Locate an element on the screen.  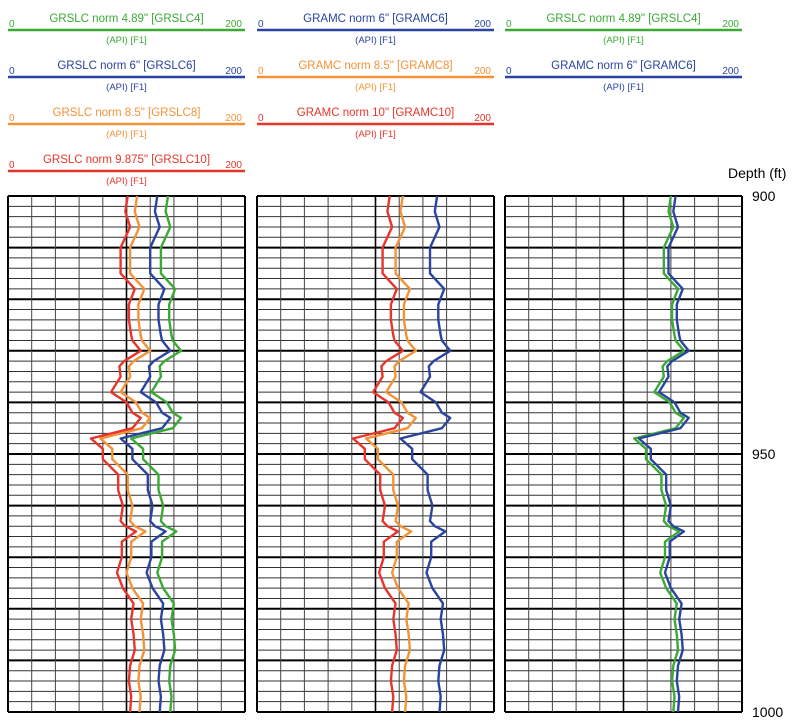
depth-tick-label: 950 is located at coordinates (764, 454).